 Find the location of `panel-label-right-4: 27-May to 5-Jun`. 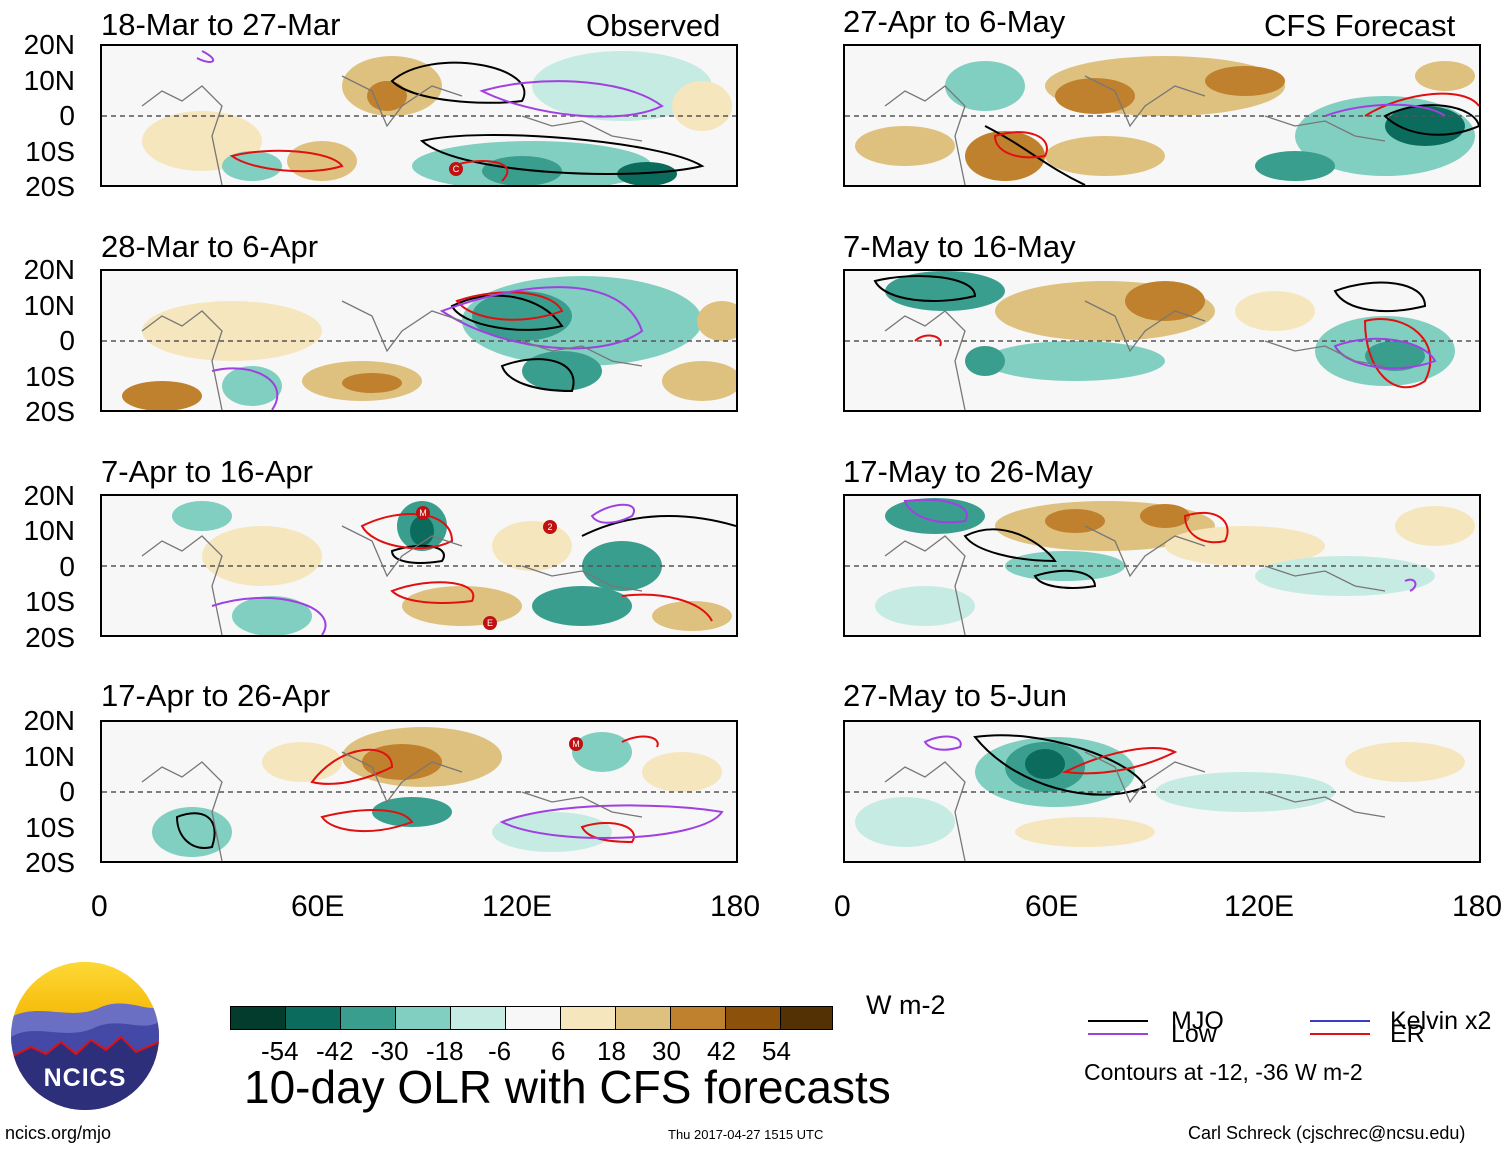

panel-label-right-4: 27-May to 5-Jun is located at coordinates (955, 695).